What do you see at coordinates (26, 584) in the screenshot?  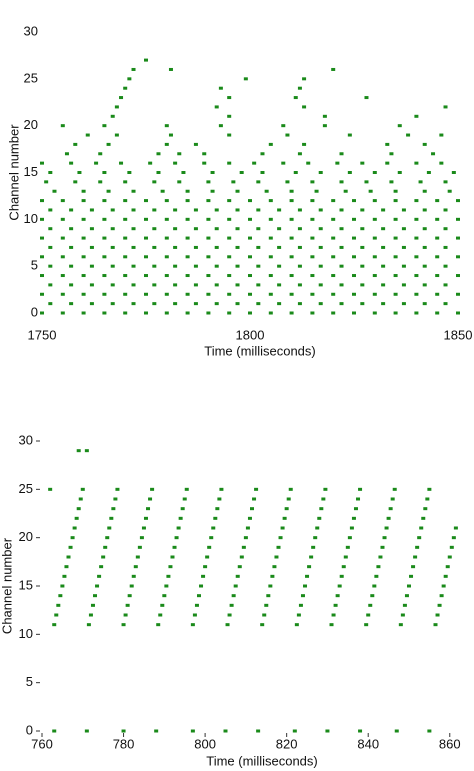 I see `y-tick-label: 15` at bounding box center [26, 584].